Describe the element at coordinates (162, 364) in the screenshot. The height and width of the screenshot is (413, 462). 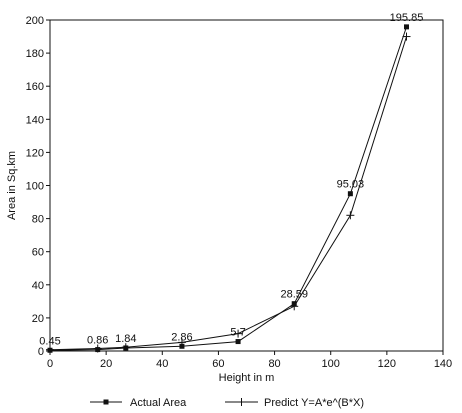
I see `x-tick-label: 40` at that location.